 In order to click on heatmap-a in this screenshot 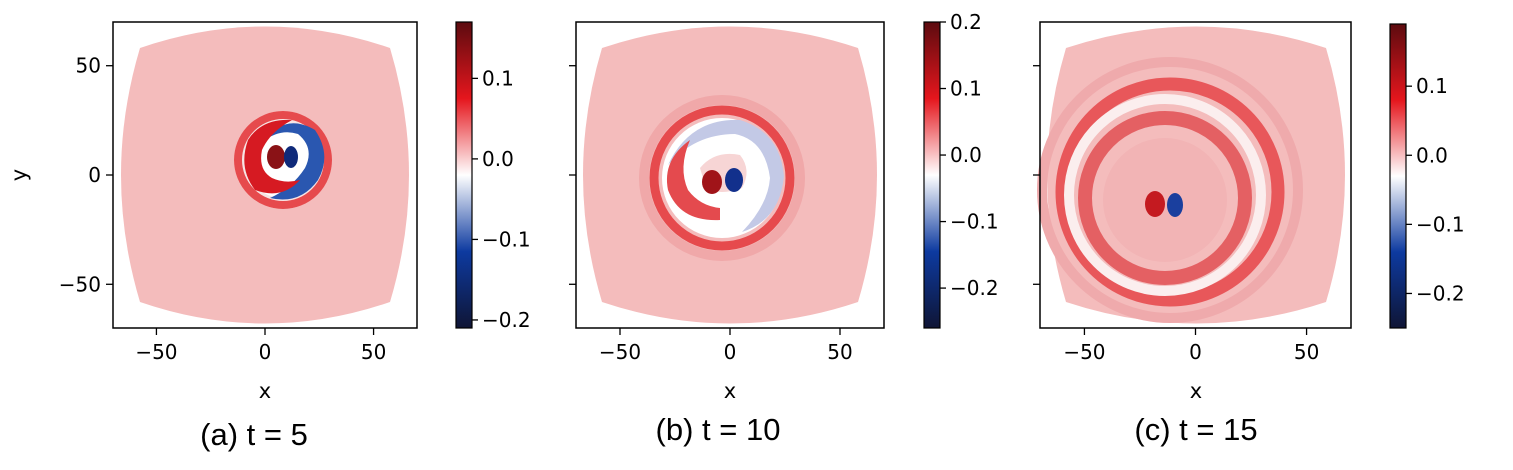, I will do `click(265, 175)`.